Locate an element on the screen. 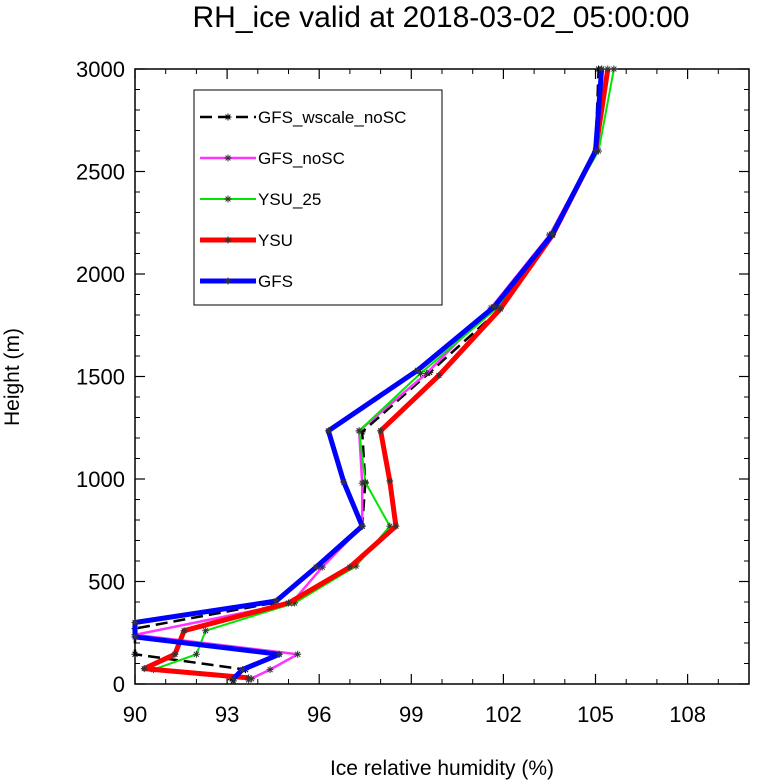 The image size is (767, 781). x-tick-label: 102 is located at coordinates (503, 714).